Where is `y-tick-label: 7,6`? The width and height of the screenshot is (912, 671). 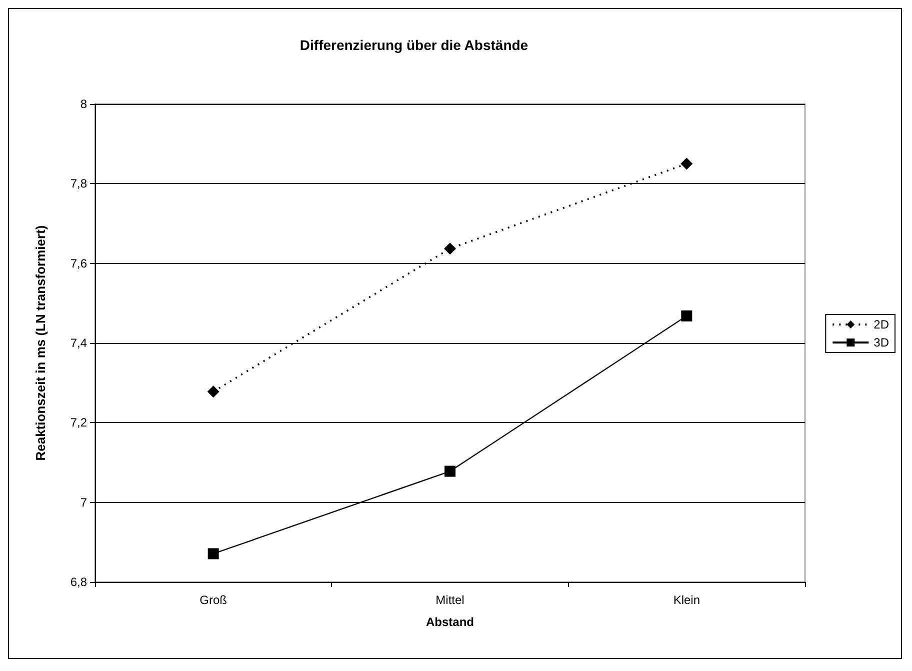 y-tick-label: 7,6 is located at coordinates (79, 263).